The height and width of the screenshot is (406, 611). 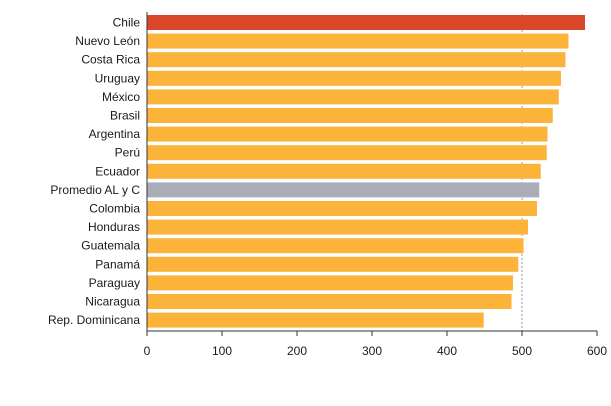 What do you see at coordinates (358, 41) in the screenshot?
I see `bar-nuevo-leon` at bounding box center [358, 41].